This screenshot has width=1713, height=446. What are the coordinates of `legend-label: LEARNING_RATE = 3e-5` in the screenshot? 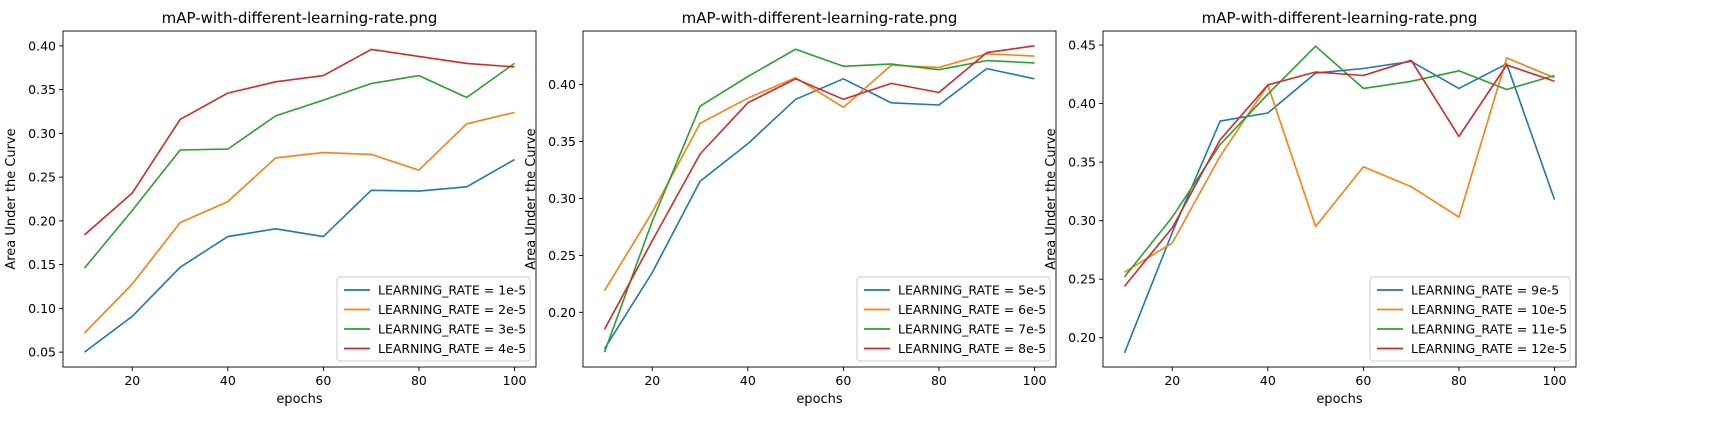 It's located at (452, 329).